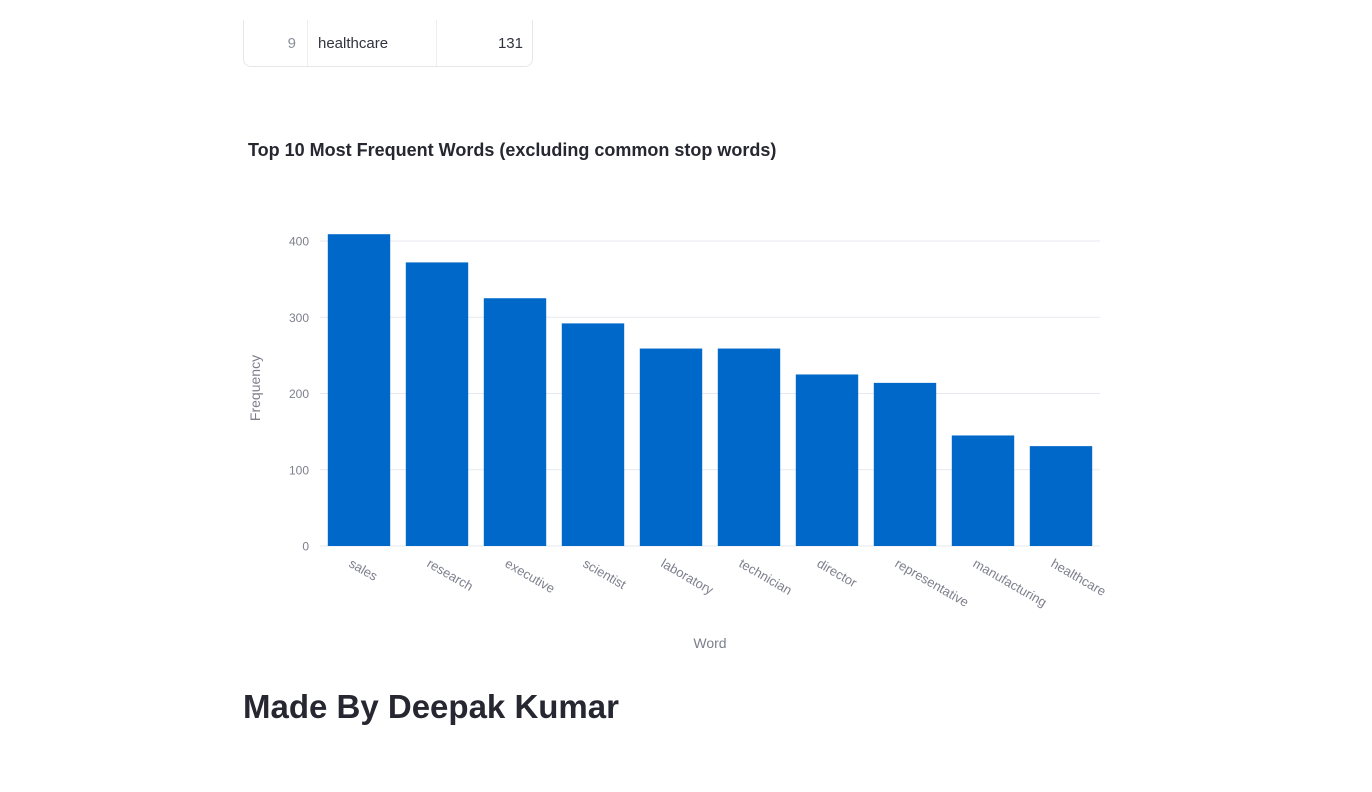 The width and height of the screenshot is (1372, 792). I want to click on y-tick-label: 0, so click(305, 547).